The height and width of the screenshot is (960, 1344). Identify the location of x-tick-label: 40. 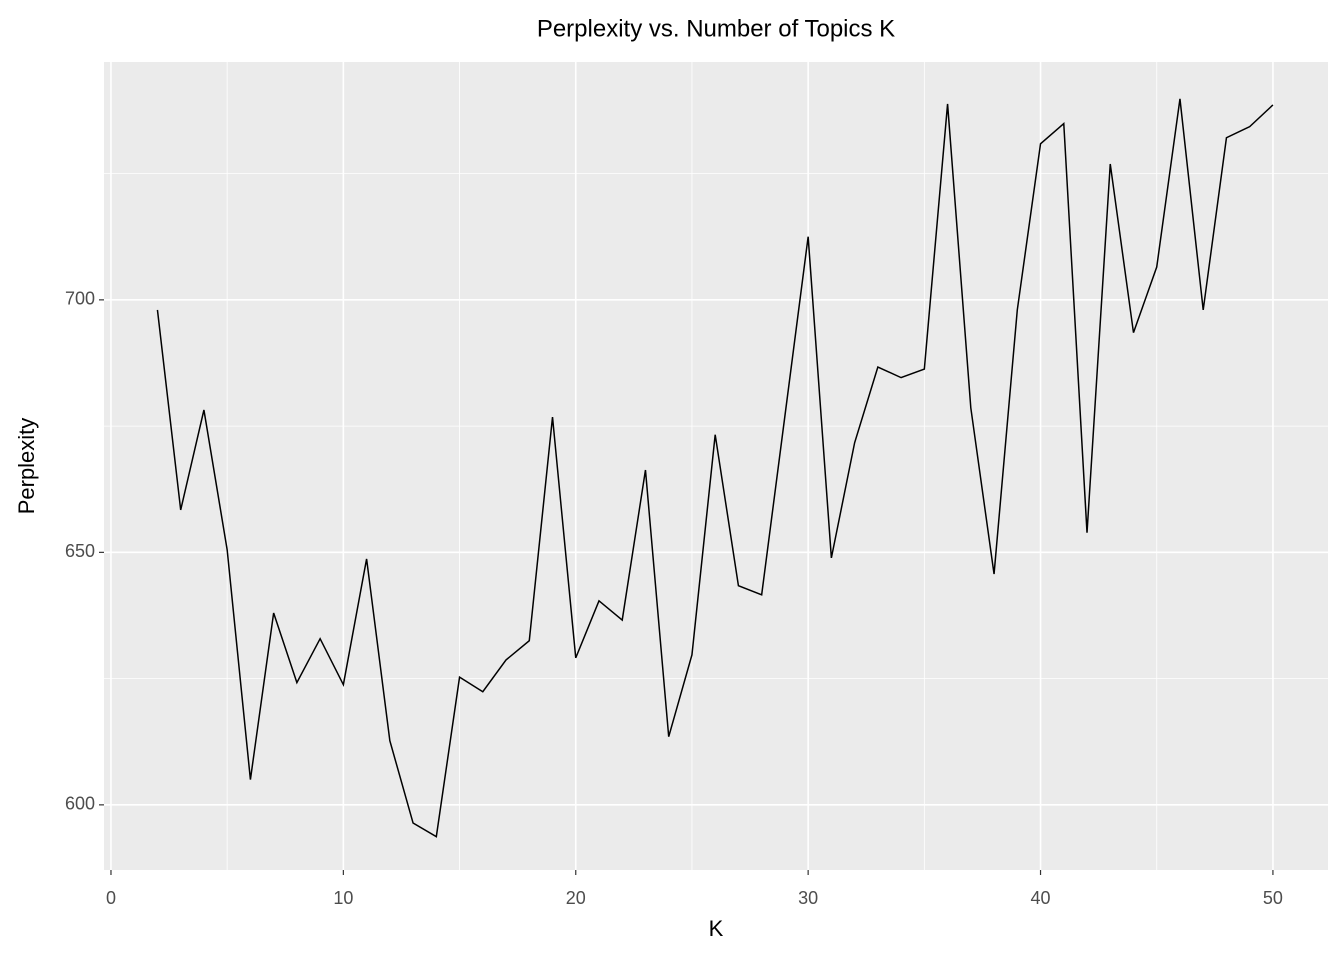
(1041, 898).